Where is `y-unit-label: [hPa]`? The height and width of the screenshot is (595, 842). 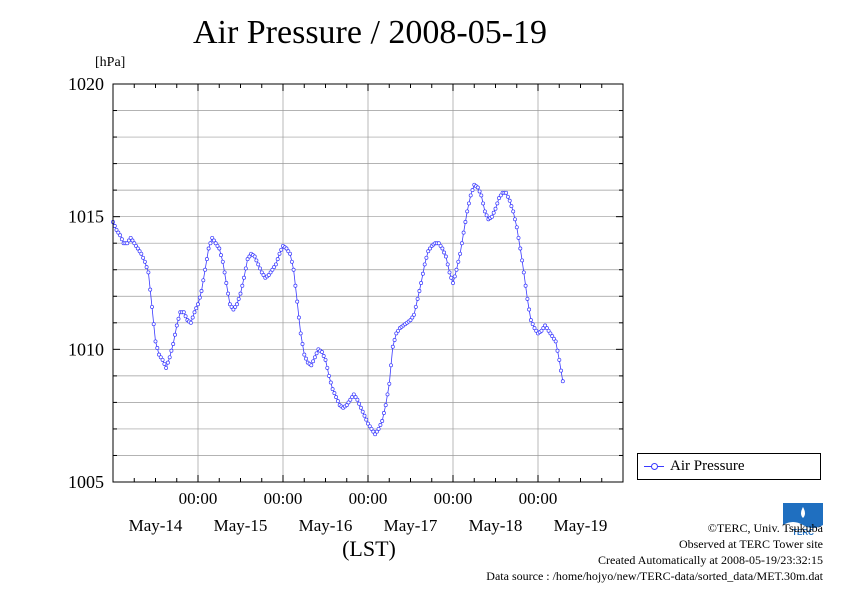
y-unit-label: [hPa] is located at coordinates (110, 62).